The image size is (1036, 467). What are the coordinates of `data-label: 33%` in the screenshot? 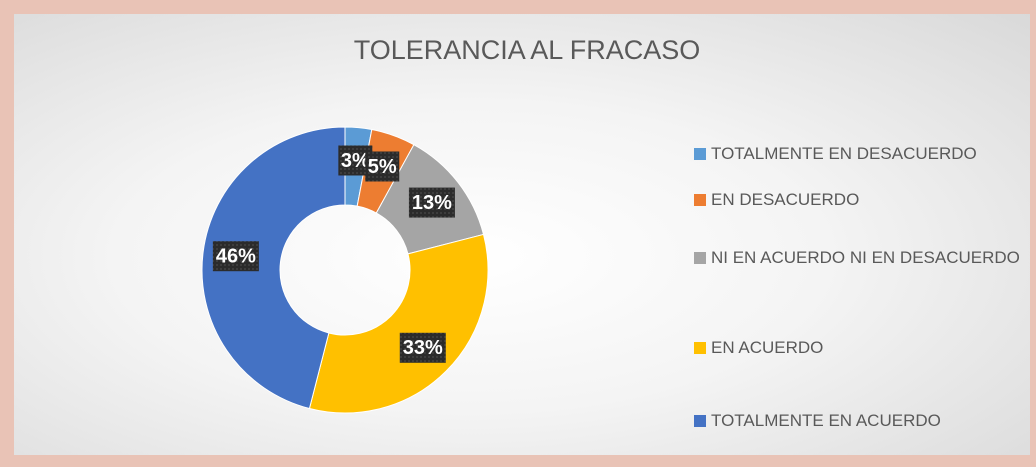 It's located at (423, 348).